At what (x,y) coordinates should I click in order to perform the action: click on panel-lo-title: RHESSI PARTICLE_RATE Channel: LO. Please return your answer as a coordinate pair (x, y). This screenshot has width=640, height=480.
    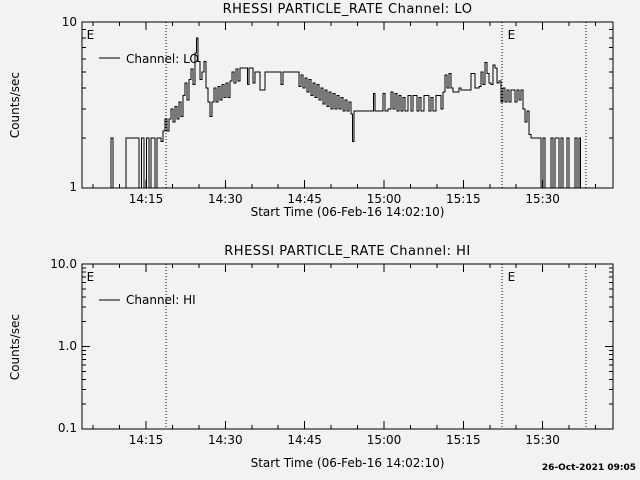
    Looking at the image, I should click on (347, 9).